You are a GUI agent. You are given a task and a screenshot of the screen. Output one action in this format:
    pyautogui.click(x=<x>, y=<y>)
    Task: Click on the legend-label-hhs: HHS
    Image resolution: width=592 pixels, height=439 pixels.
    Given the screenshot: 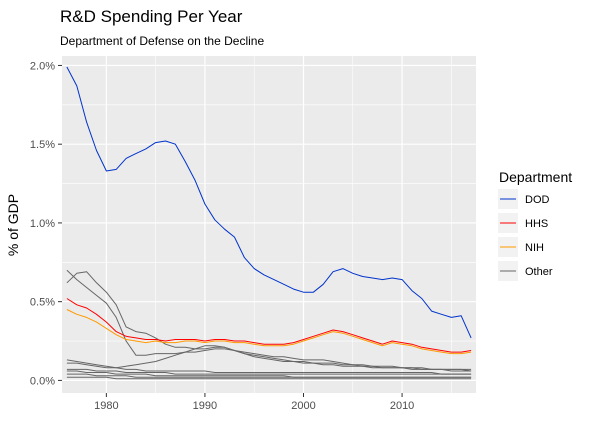 What is the action you would take?
    pyautogui.click(x=536, y=224)
    